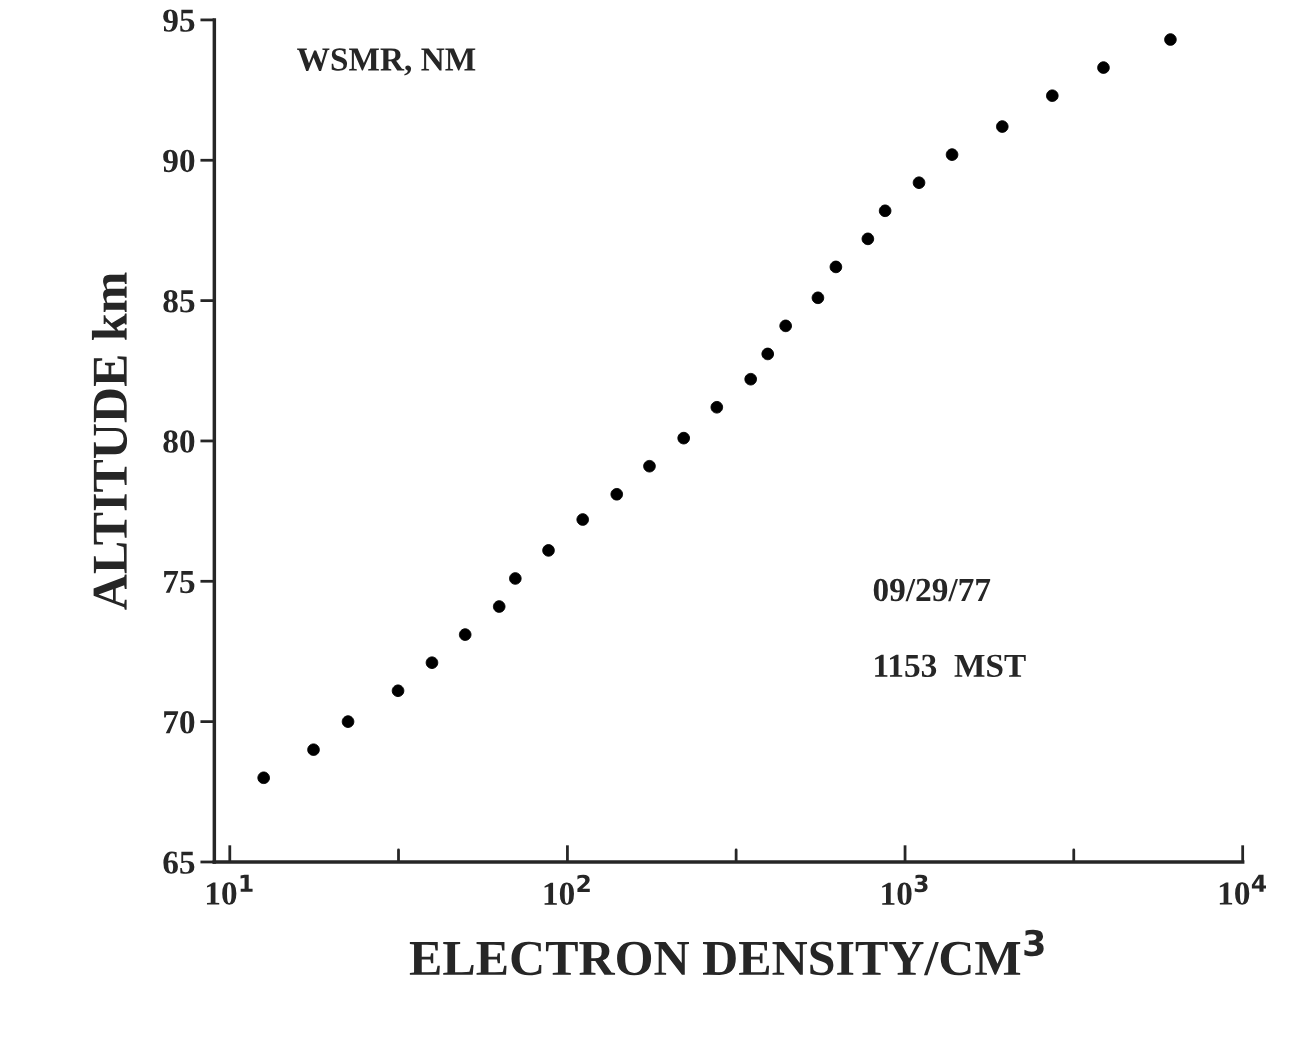 The height and width of the screenshot is (1048, 1315). I want to click on annotation: 1153 MST, so click(950, 666).